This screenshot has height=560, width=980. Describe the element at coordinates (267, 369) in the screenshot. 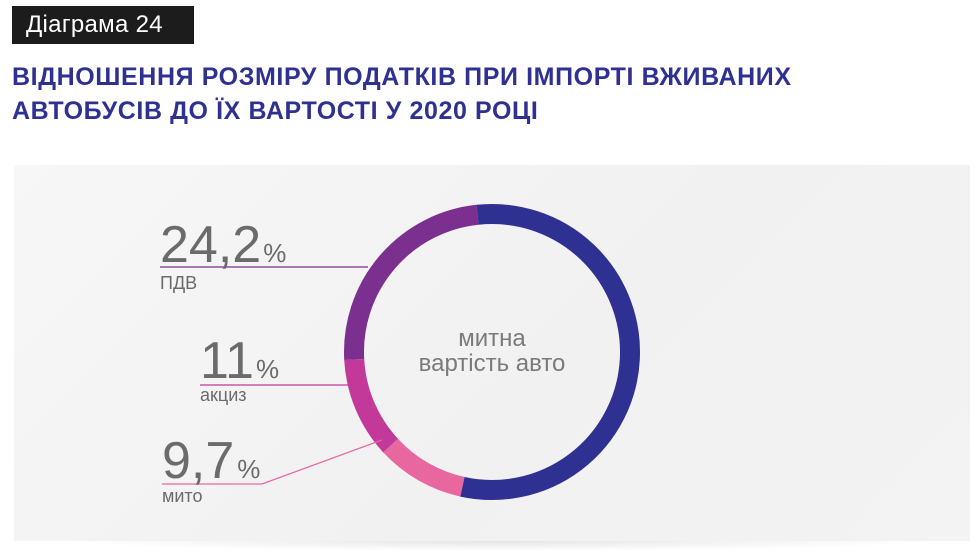

I see `slice-value-akcyz-unit: %` at that location.